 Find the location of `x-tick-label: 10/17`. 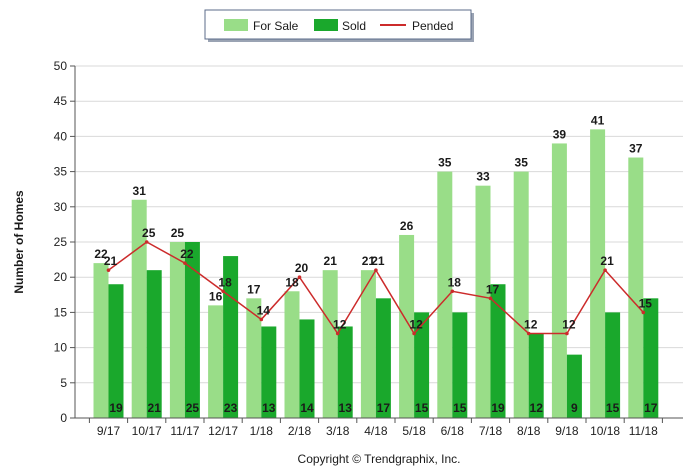

x-tick-label: 10/17 is located at coordinates (147, 431).